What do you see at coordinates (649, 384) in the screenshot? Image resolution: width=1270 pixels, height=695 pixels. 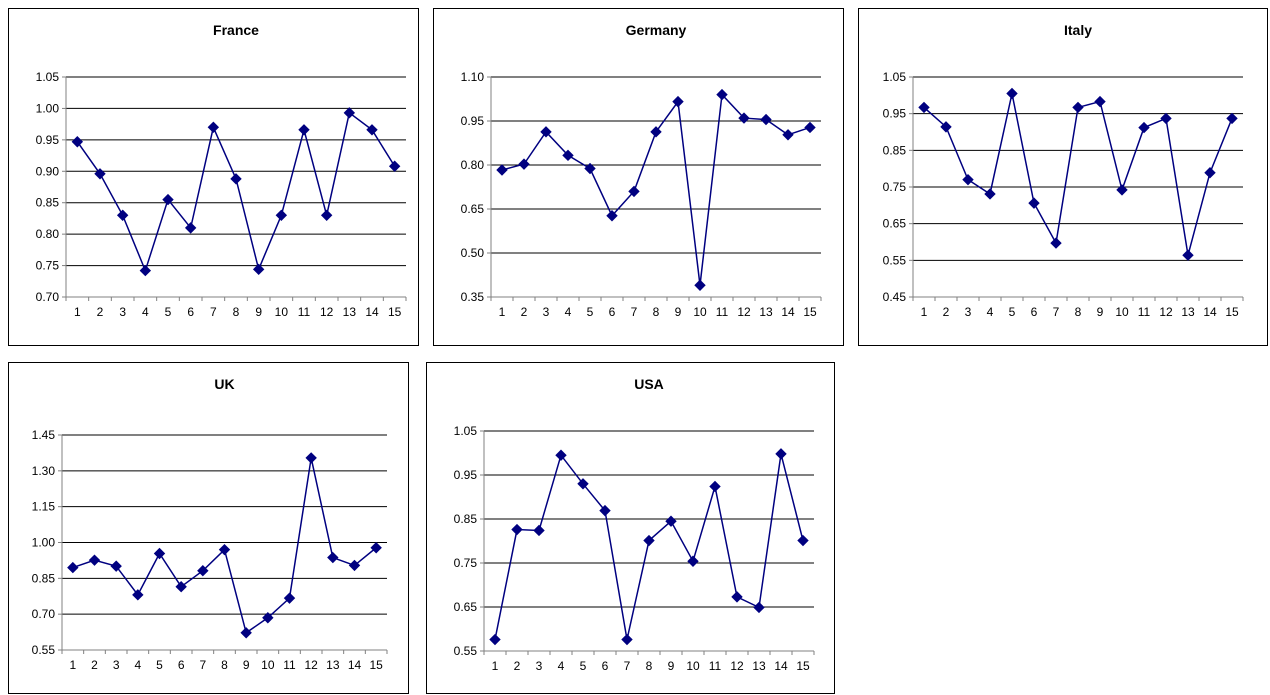 I see `chart-title: USA` at bounding box center [649, 384].